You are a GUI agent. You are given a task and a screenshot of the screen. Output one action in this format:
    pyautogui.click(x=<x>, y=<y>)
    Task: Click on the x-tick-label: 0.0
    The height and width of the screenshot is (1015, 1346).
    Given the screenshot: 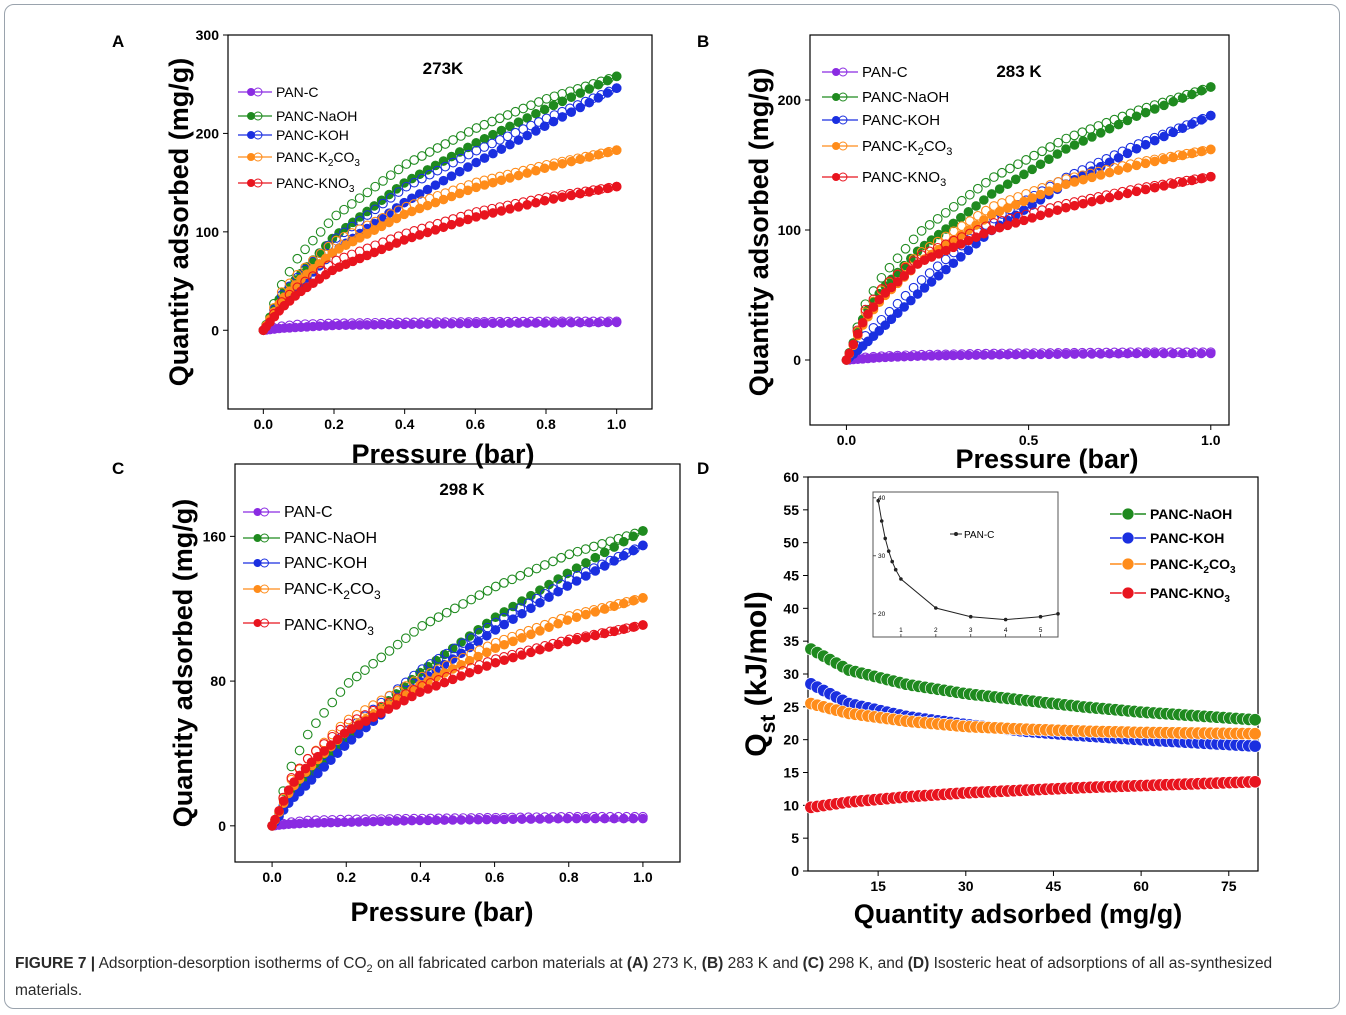 What is the action you would take?
    pyautogui.click(x=847, y=440)
    